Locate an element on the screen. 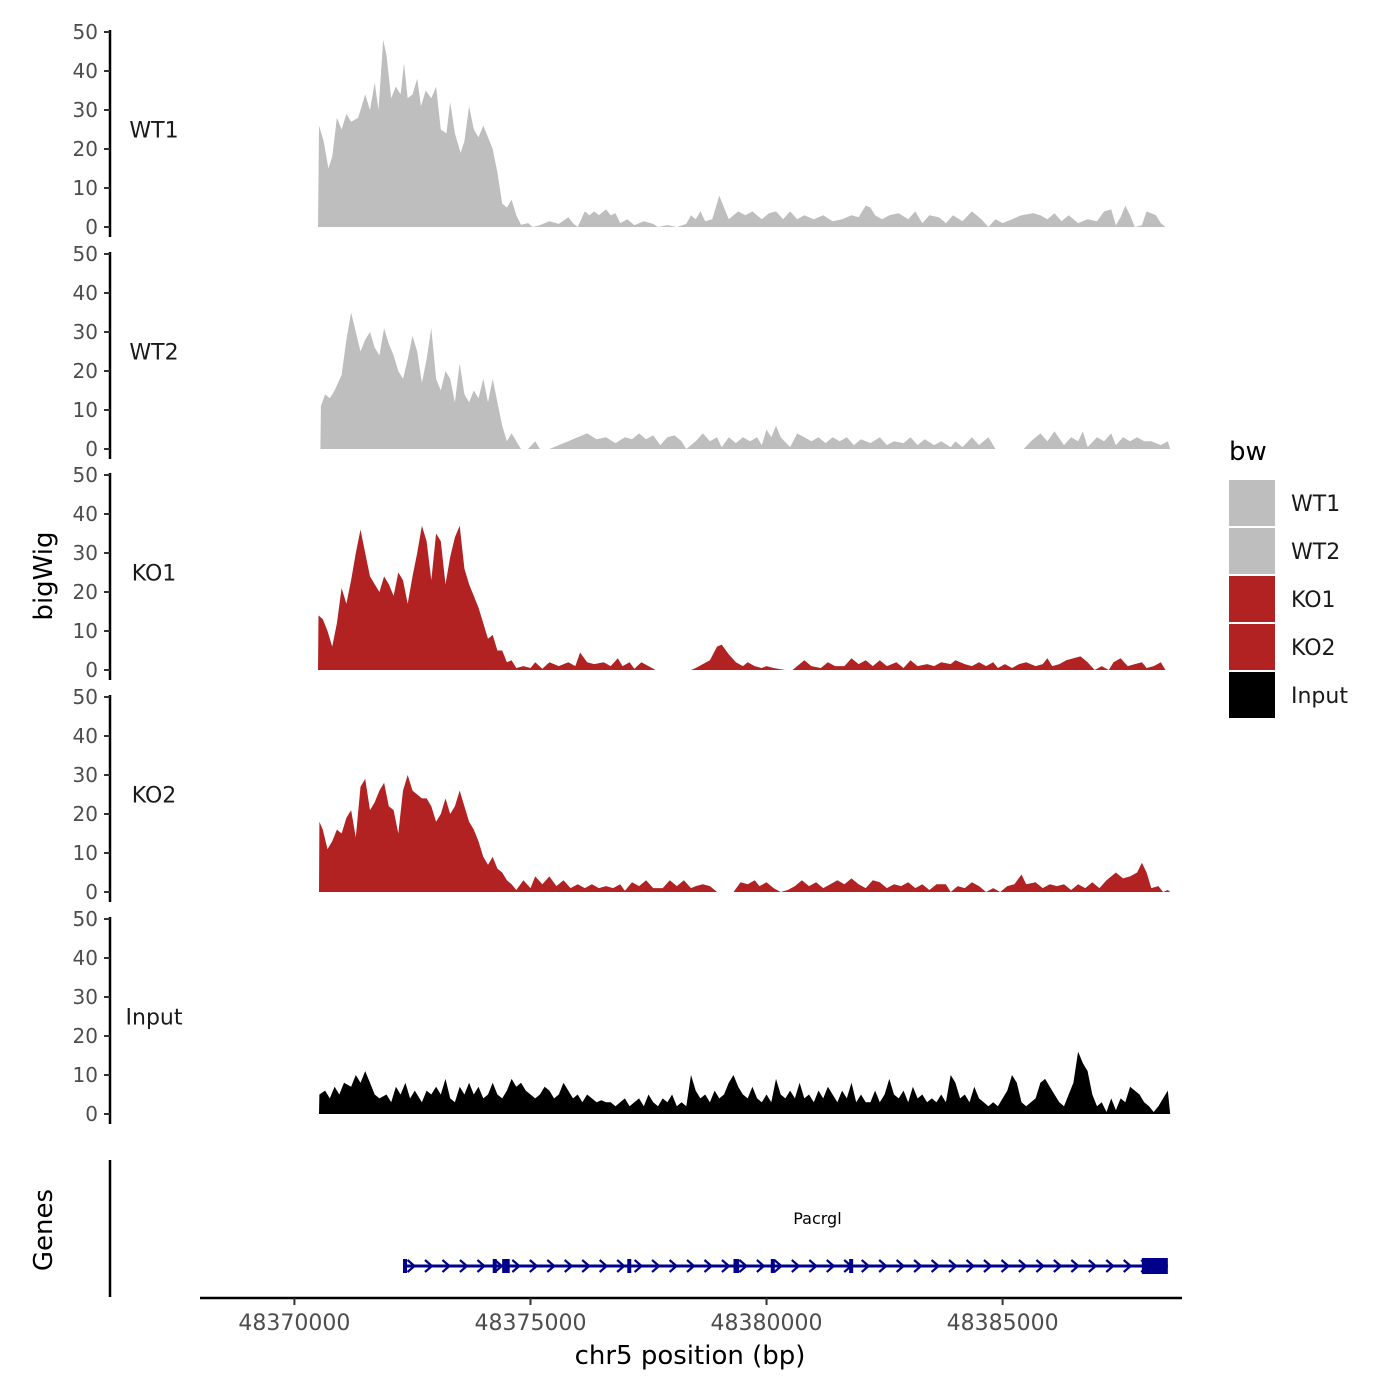 Image resolution: width=1400 pixels, height=1400 pixels. x-axis-title: chr5 position (bp) is located at coordinates (690, 1356).